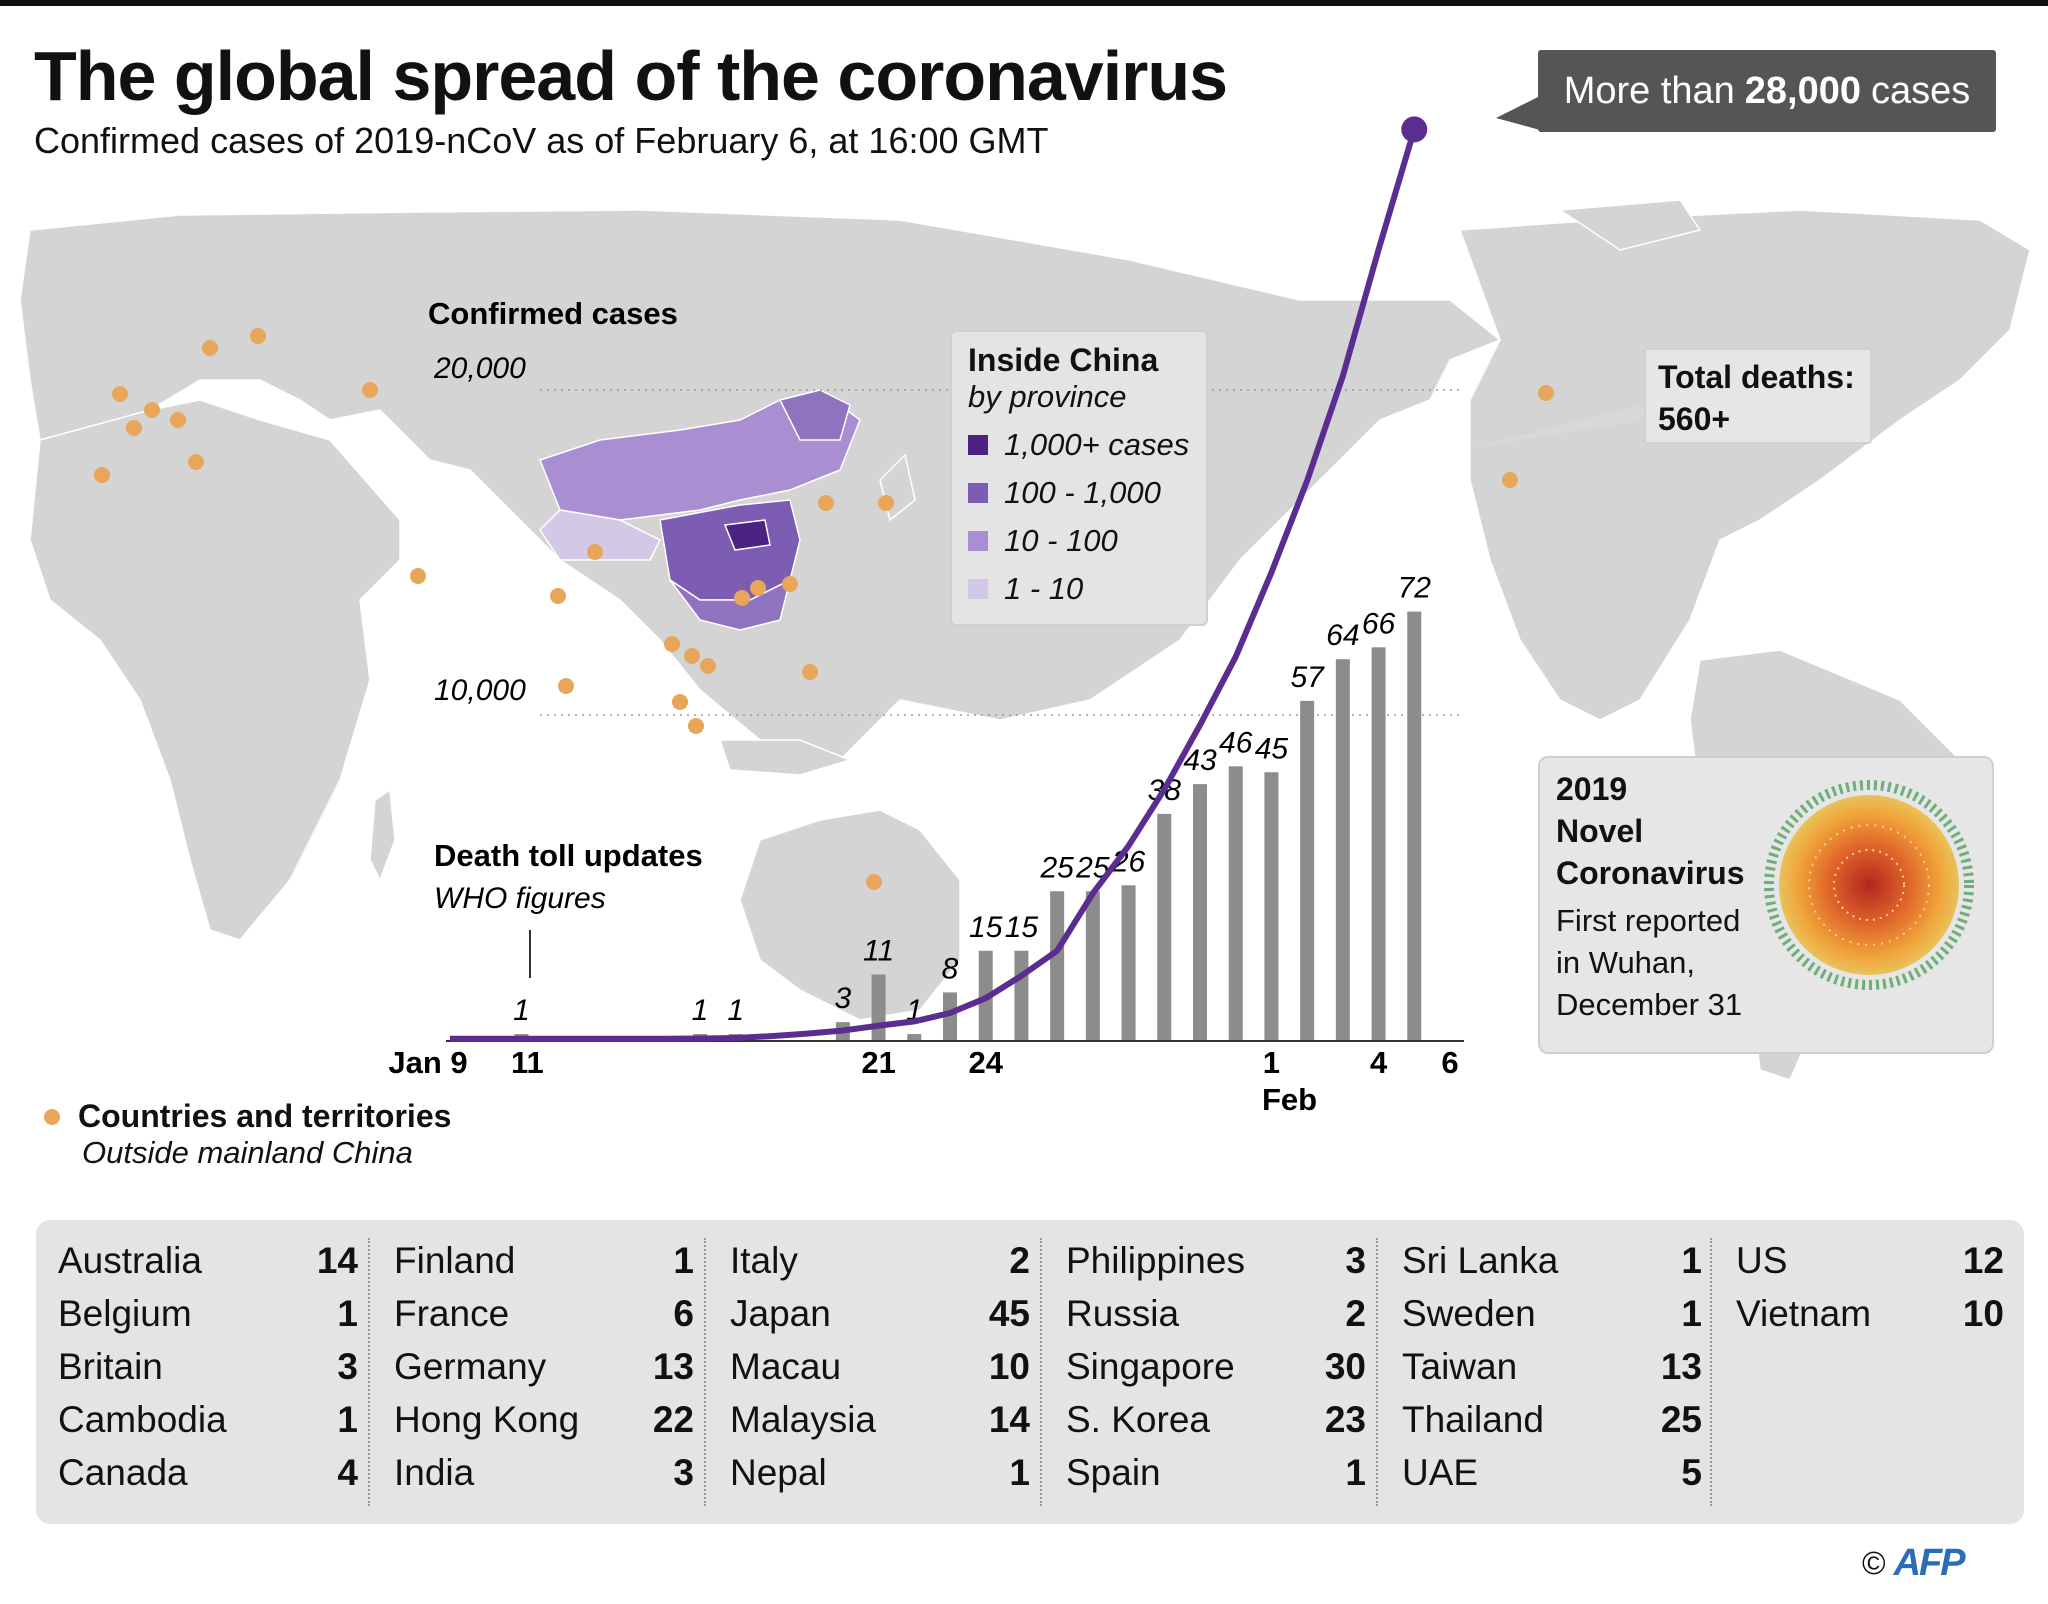 The height and width of the screenshot is (1604, 2048). I want to click on total-deaths-box: Total deaths: 560+, so click(1758, 396).